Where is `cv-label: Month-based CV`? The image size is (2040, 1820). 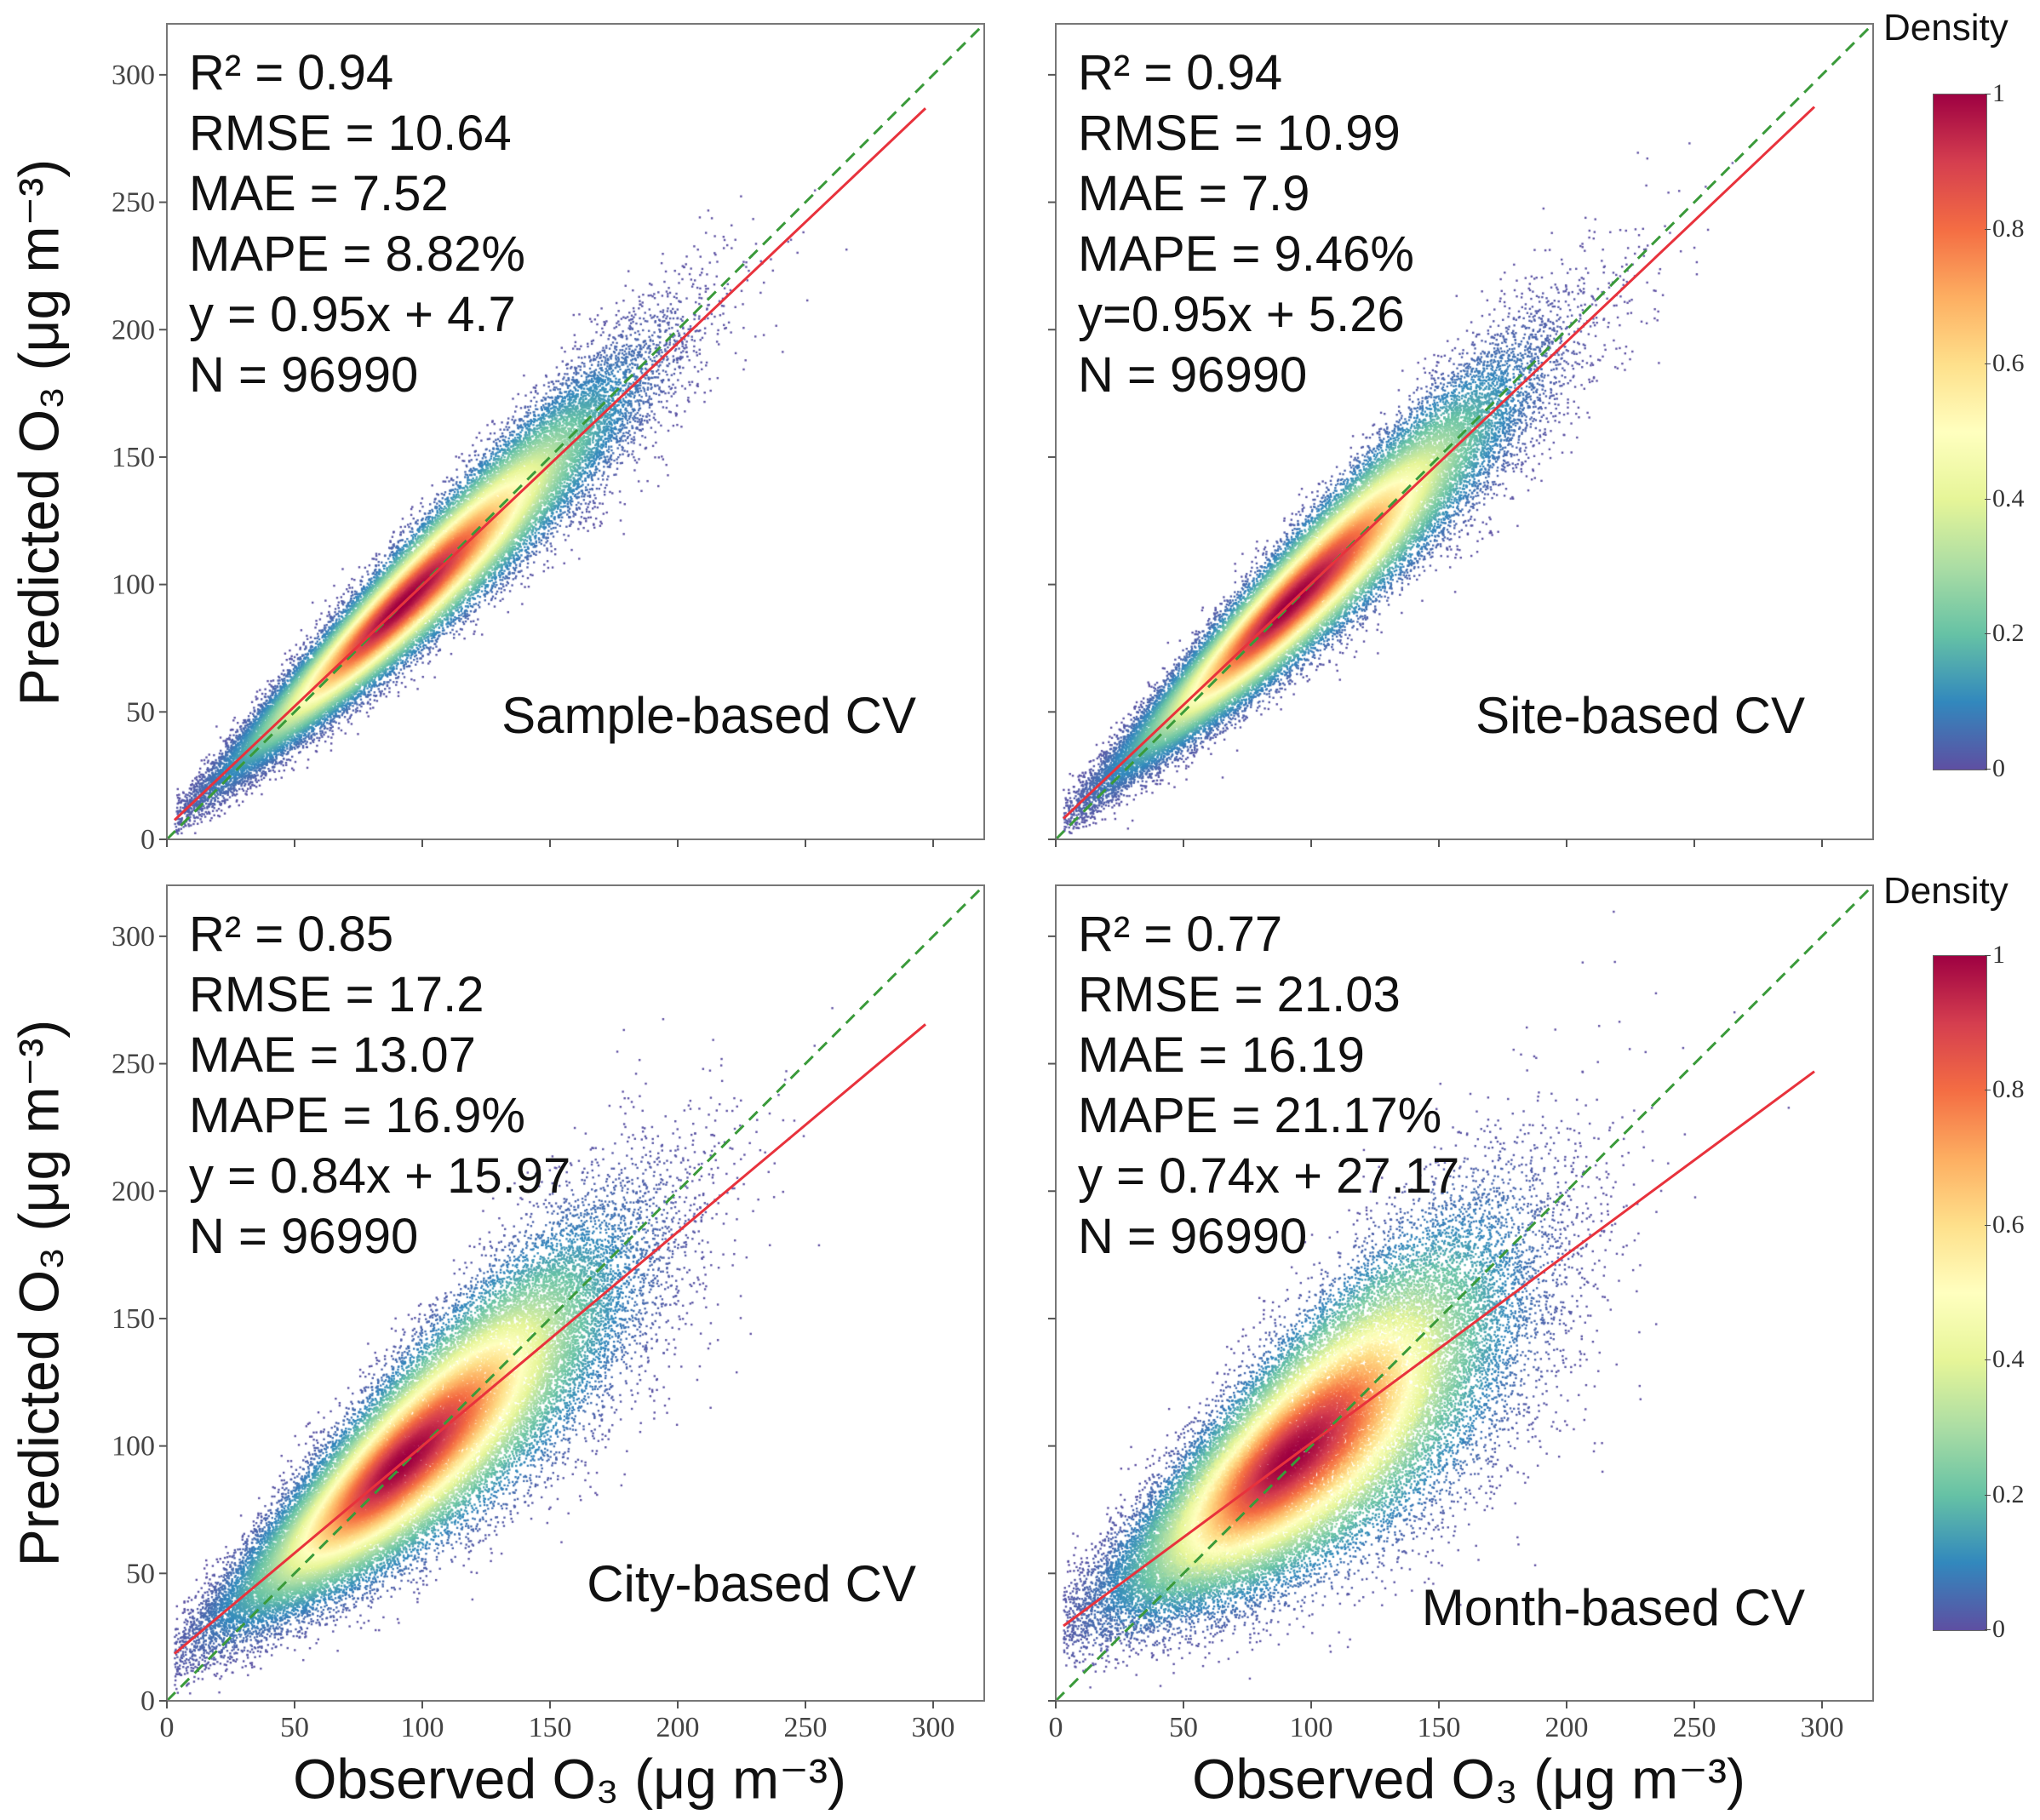
cv-label: Month-based CV is located at coordinates (1613, 1607).